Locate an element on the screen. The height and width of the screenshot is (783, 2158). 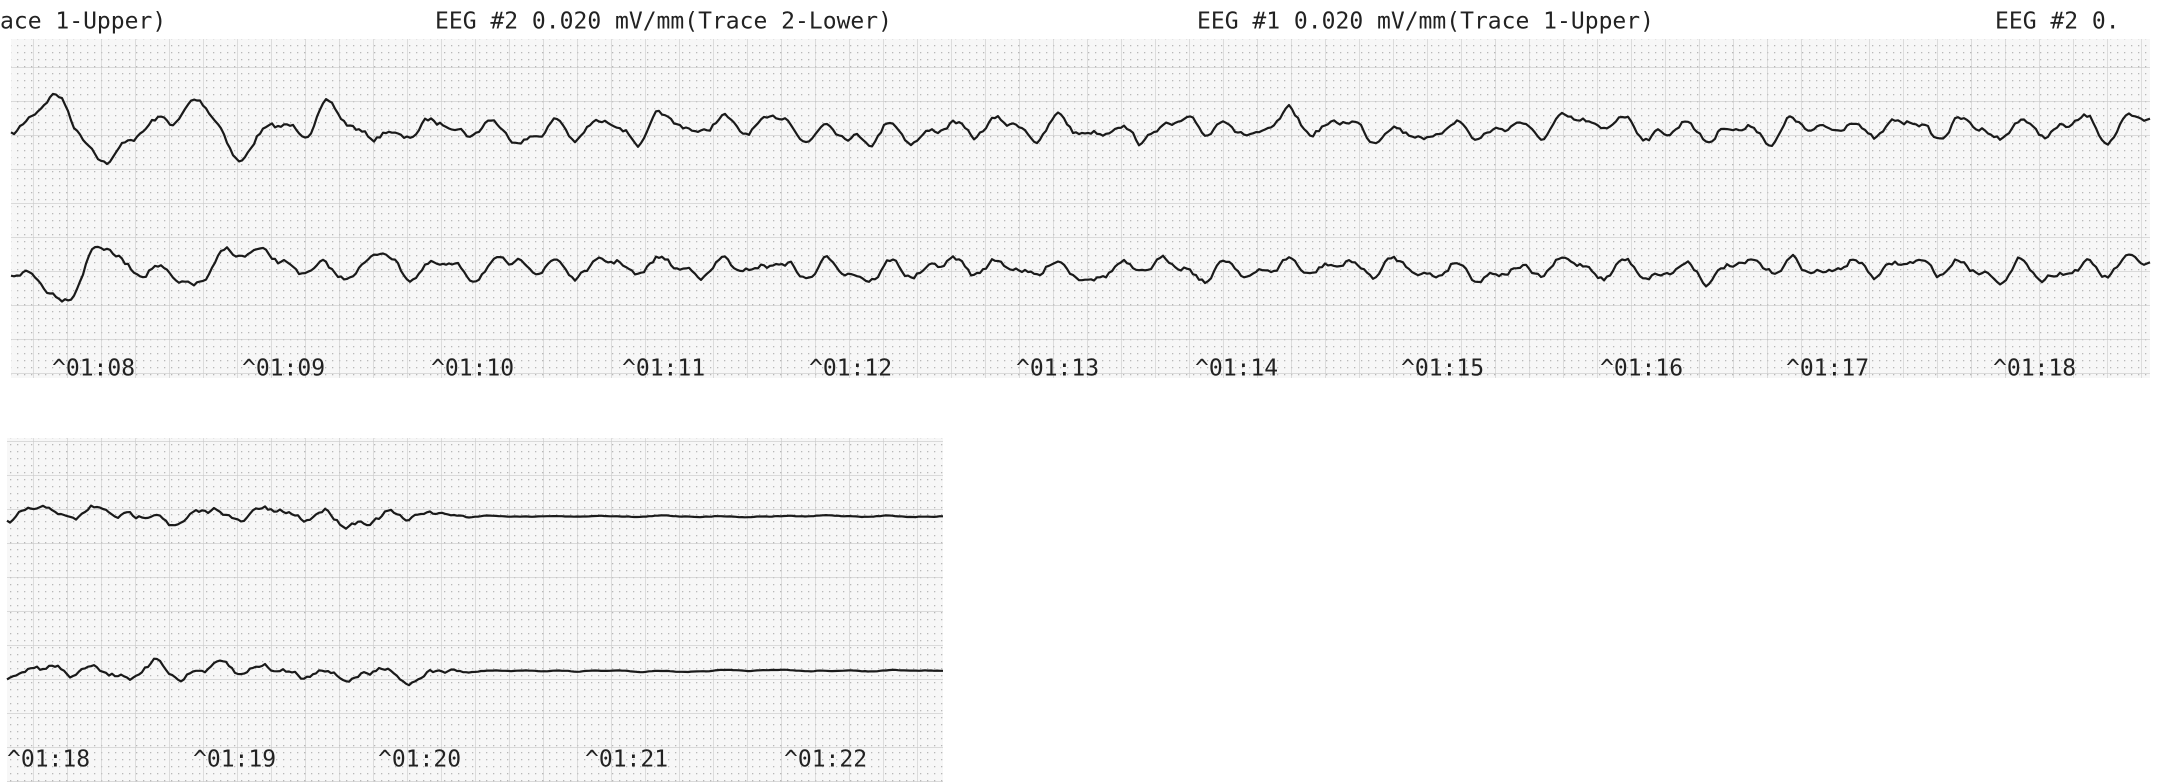
time-mark: ^01:16 is located at coordinates (1641, 369).